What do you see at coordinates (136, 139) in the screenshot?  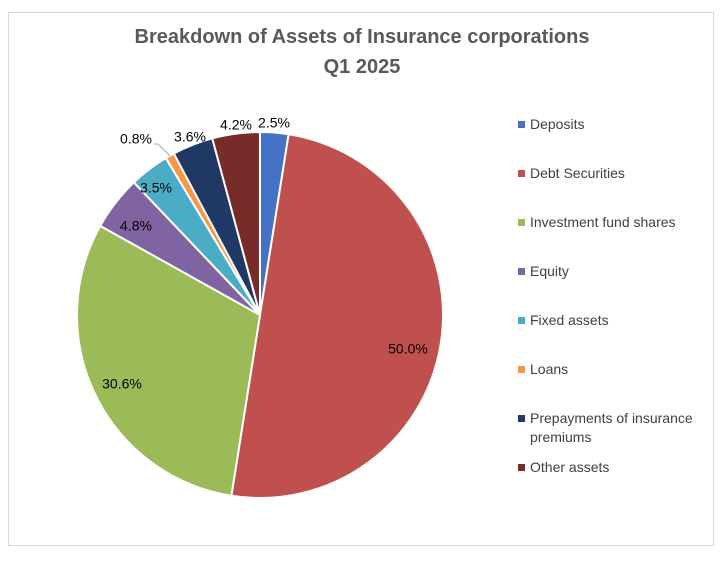 I see `data-label-loans: 0.8%` at bounding box center [136, 139].